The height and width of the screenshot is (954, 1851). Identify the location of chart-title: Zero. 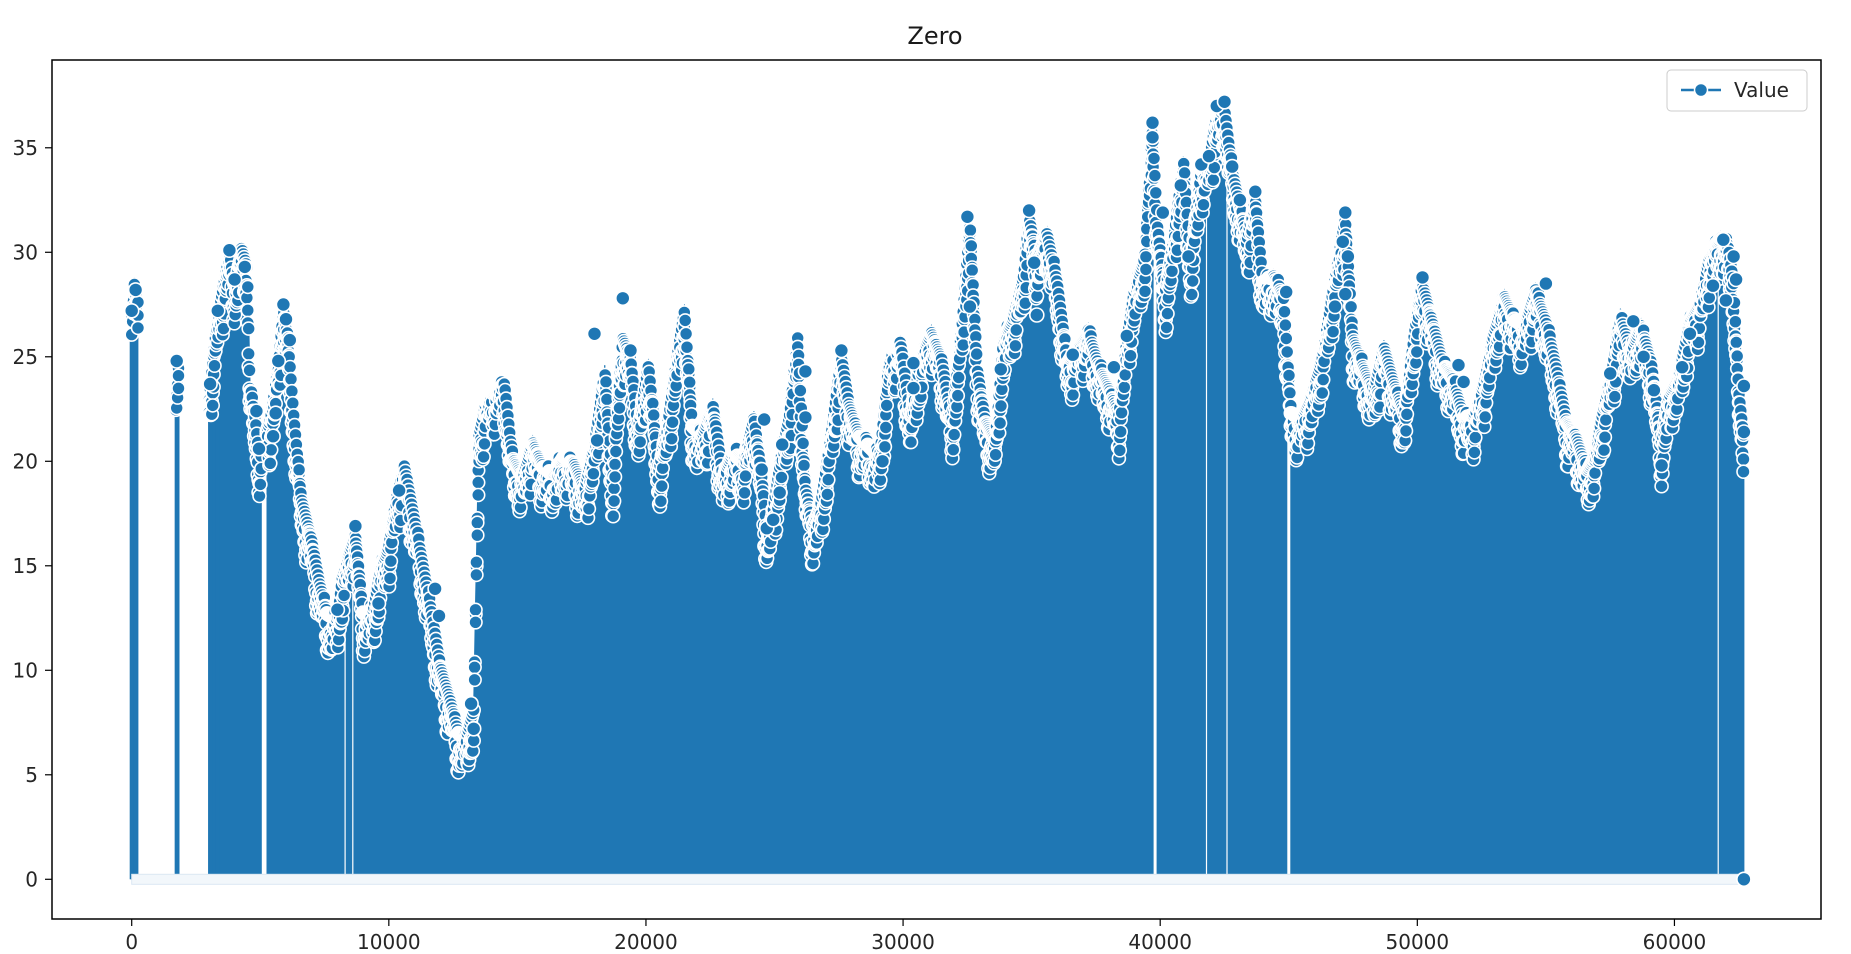
(934, 36).